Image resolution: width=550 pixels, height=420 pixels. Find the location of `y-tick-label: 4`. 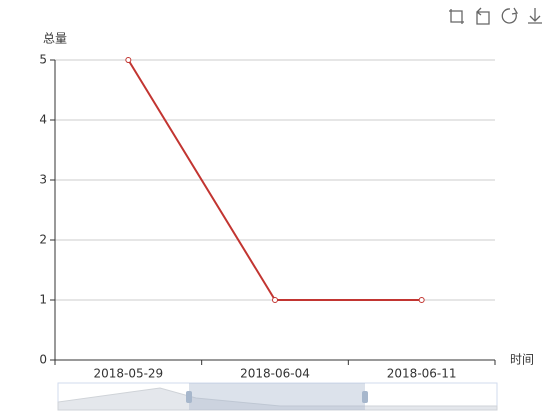

y-tick-label: 4 is located at coordinates (43, 120).